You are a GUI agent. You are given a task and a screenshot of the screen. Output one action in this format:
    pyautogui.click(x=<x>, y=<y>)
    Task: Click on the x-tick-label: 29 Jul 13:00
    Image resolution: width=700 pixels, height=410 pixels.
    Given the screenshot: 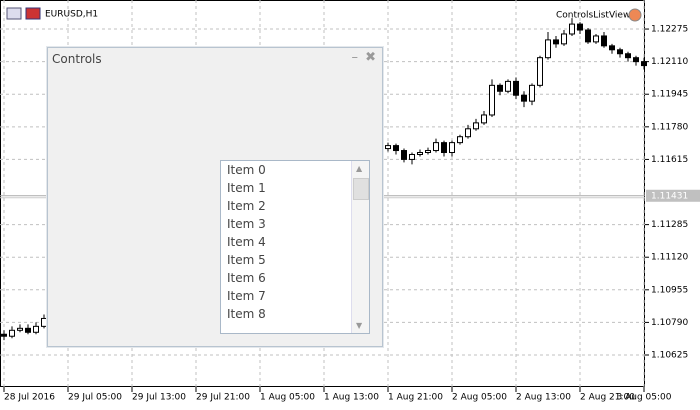 What is the action you would take?
    pyautogui.click(x=159, y=398)
    